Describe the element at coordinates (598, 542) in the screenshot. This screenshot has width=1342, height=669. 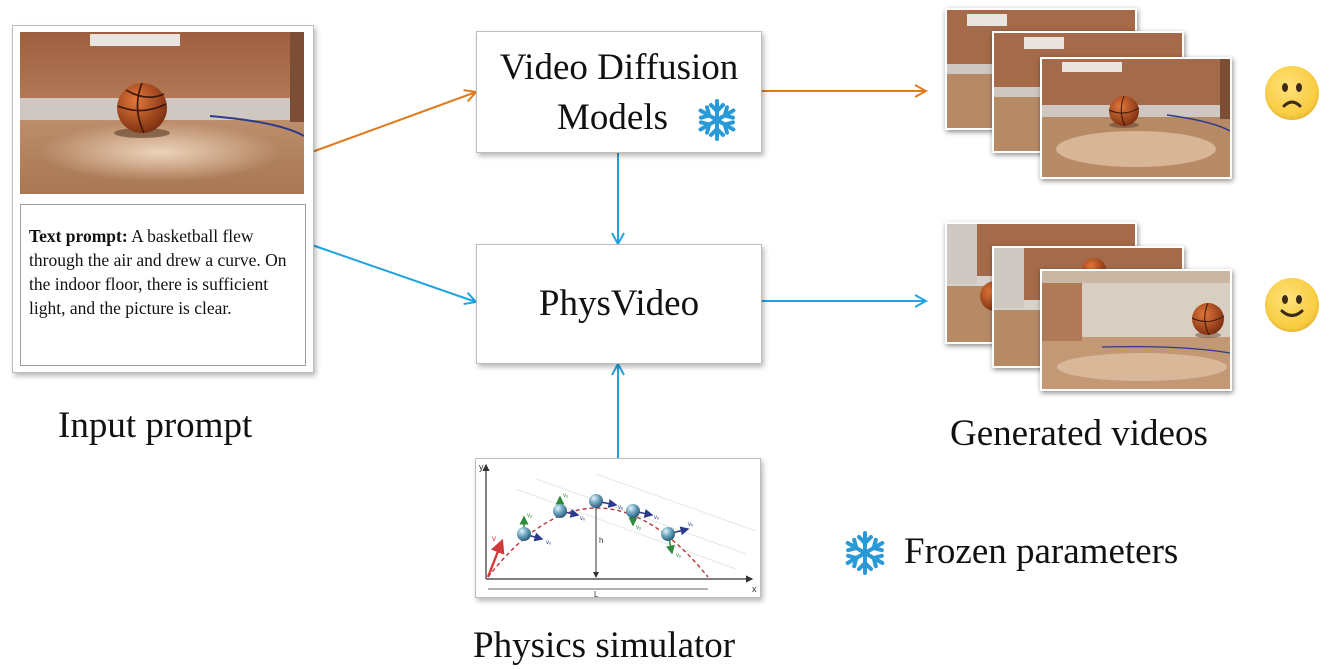
I see `trajectory` at that location.